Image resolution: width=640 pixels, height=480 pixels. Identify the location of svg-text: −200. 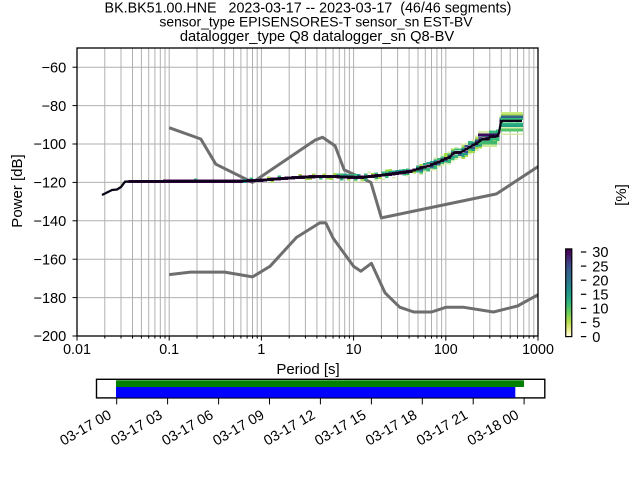
(49, 337).